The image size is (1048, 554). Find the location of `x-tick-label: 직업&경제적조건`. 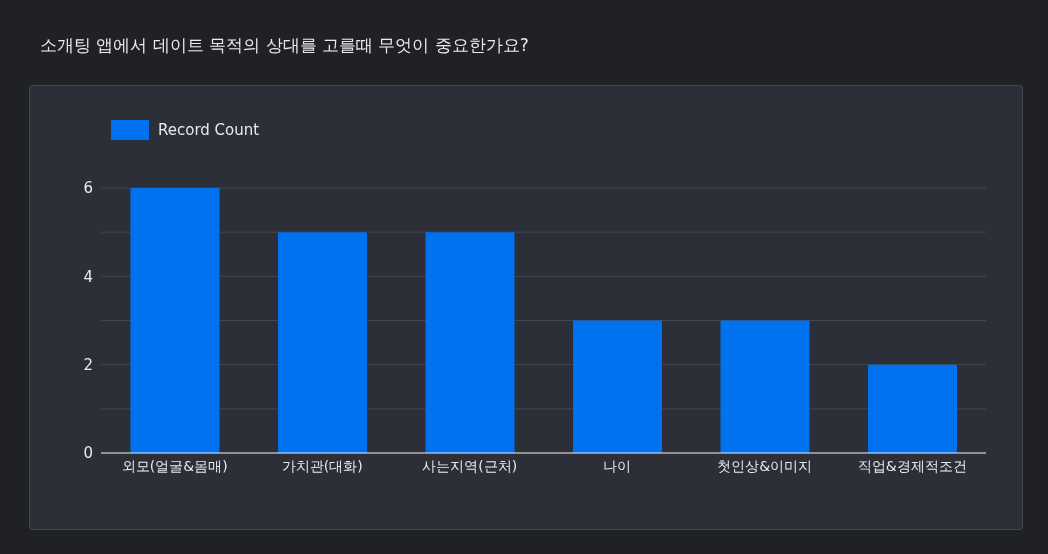

x-tick-label: 직업&경제적조건 is located at coordinates (912, 465).